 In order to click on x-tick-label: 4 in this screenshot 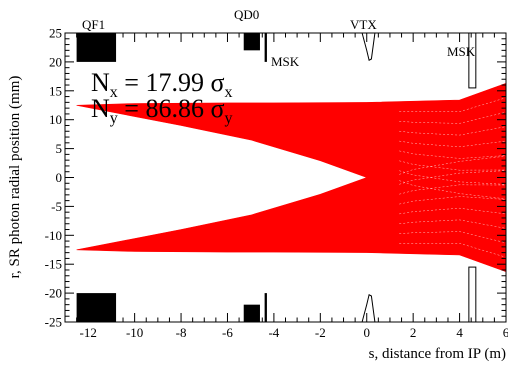, I will do `click(459, 332)`.